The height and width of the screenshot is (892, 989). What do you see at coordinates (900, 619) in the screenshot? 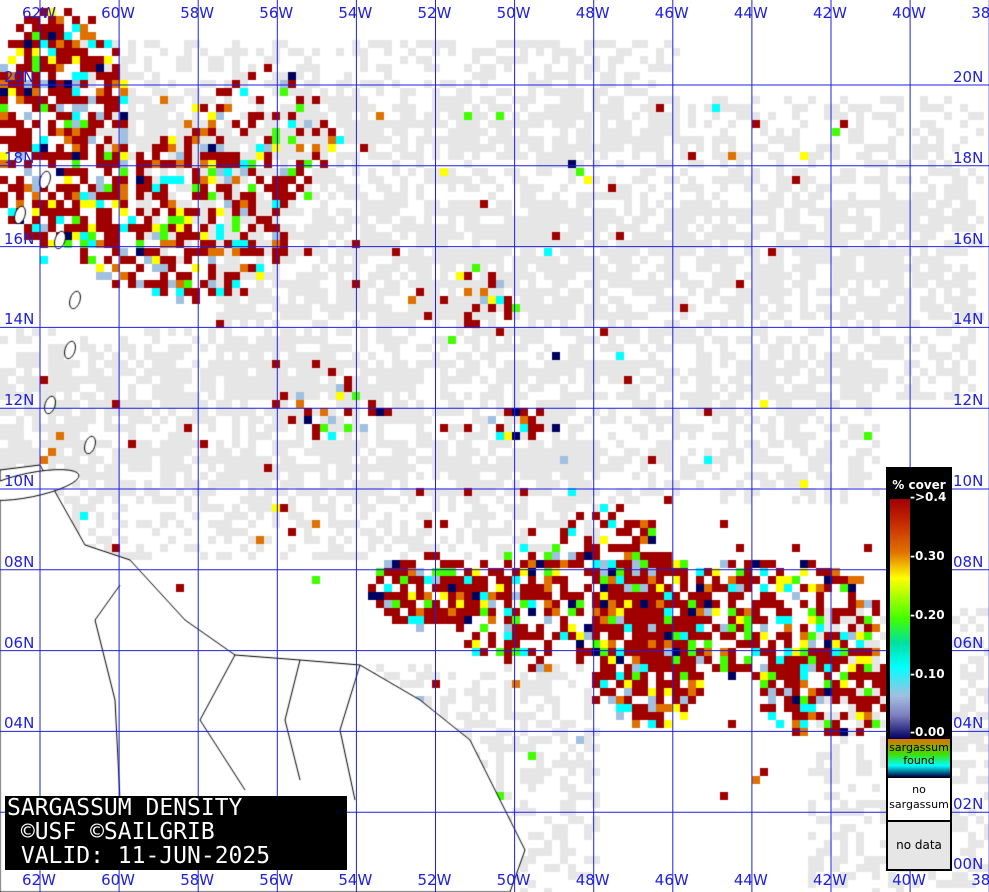
I see `legend-colorbar` at bounding box center [900, 619].